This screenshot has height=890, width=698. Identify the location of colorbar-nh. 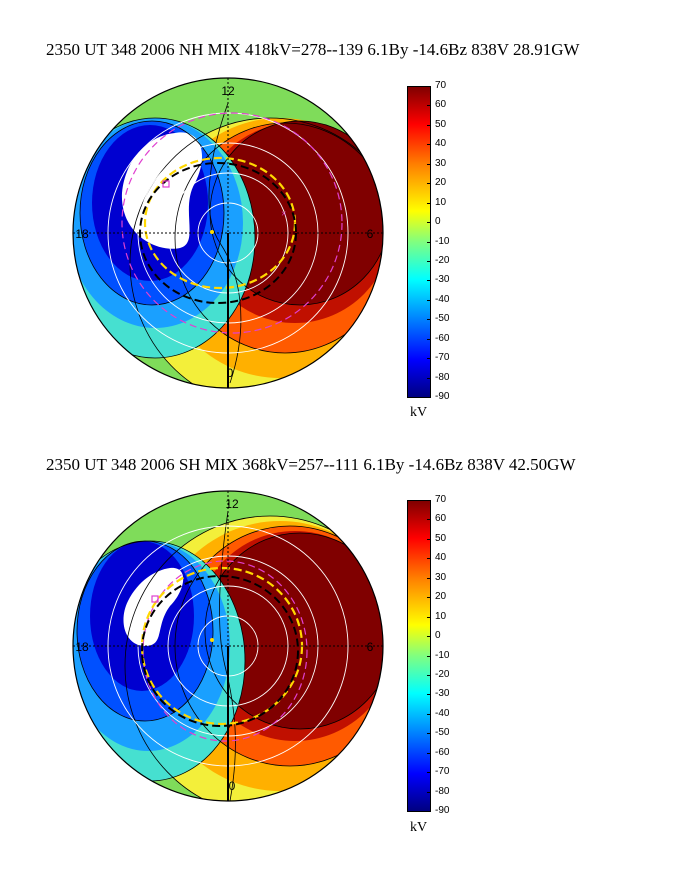
(419, 242).